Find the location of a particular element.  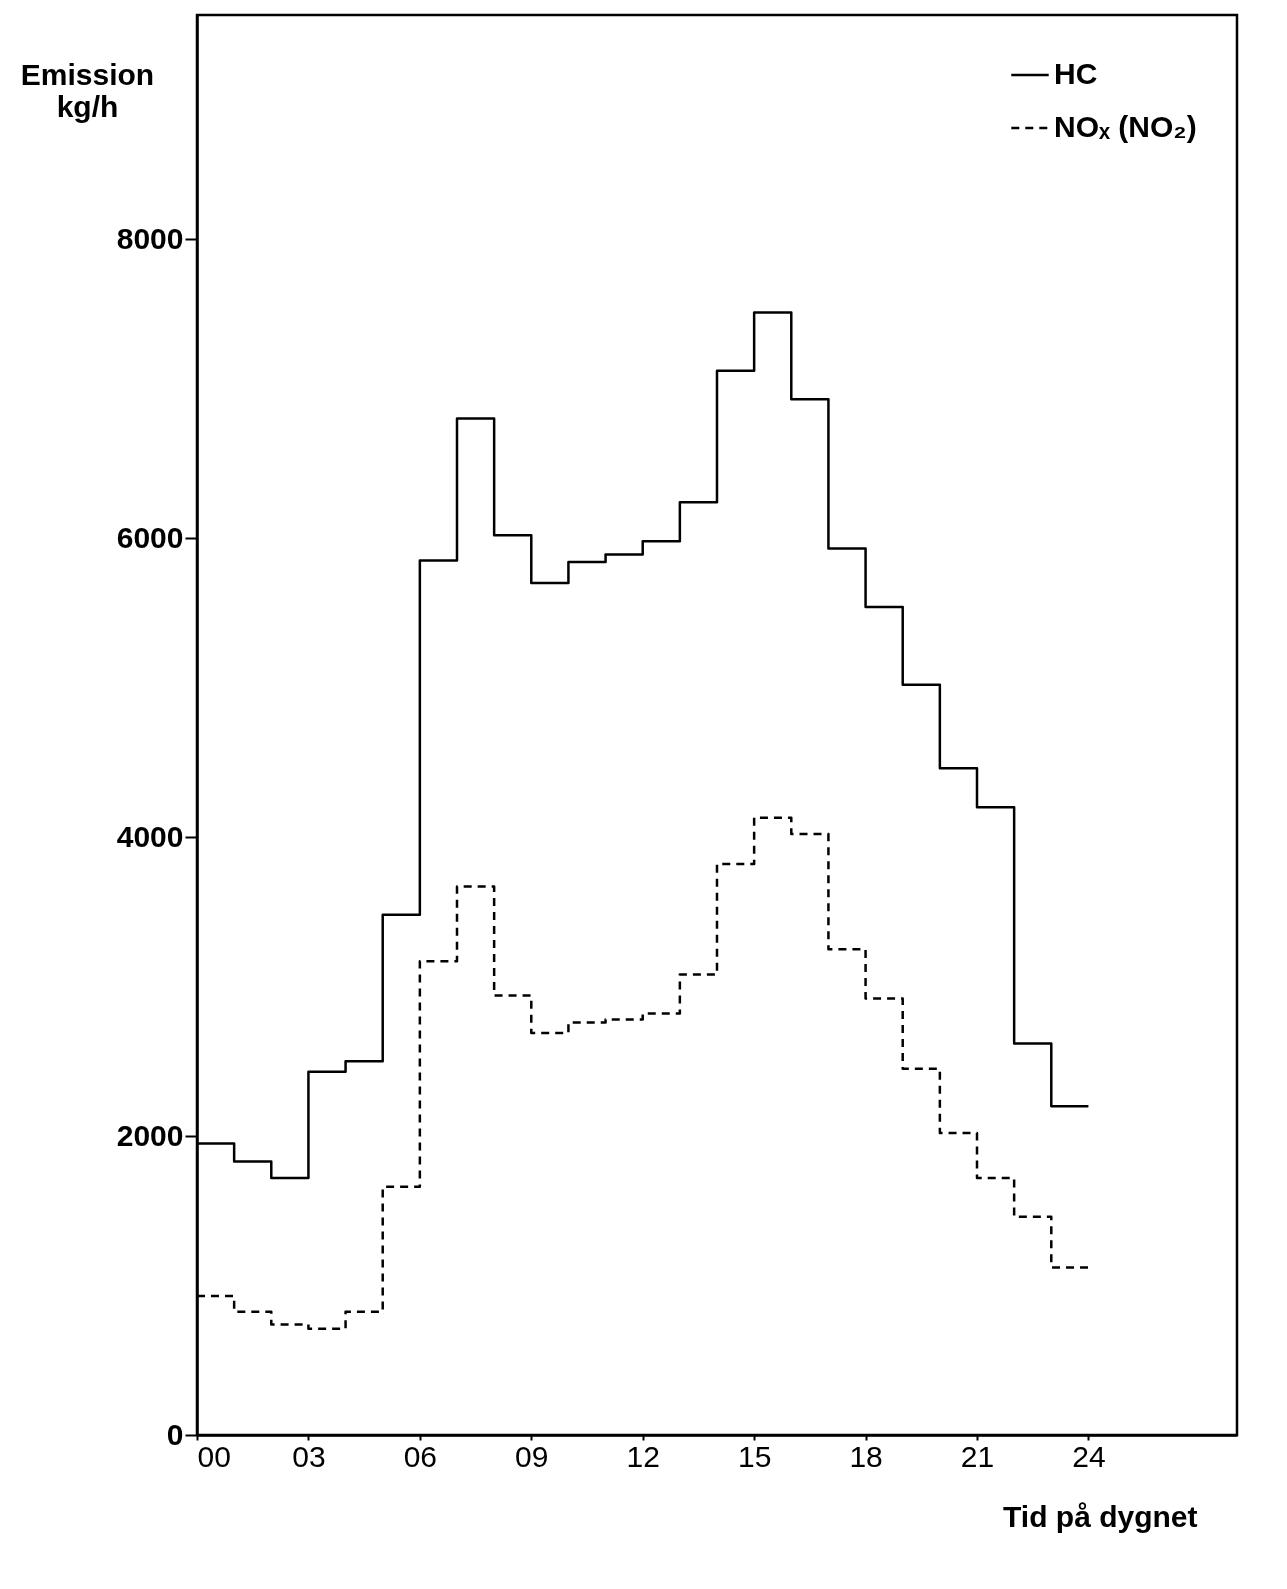

legend-label: NOₓ (NO₂) is located at coordinates (1125, 126).